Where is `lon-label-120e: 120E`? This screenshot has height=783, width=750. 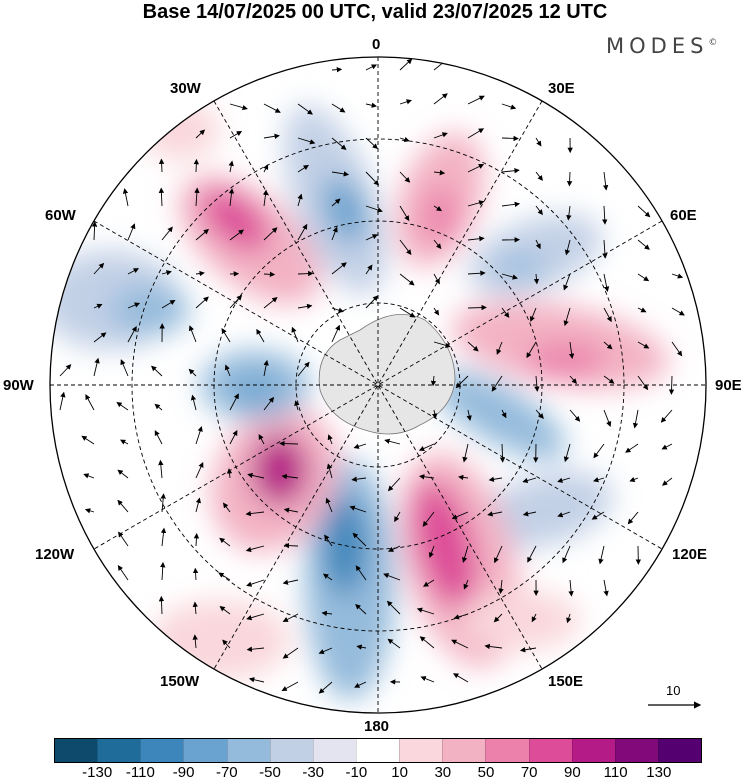
lon-label-120e: 120E is located at coordinates (690, 554).